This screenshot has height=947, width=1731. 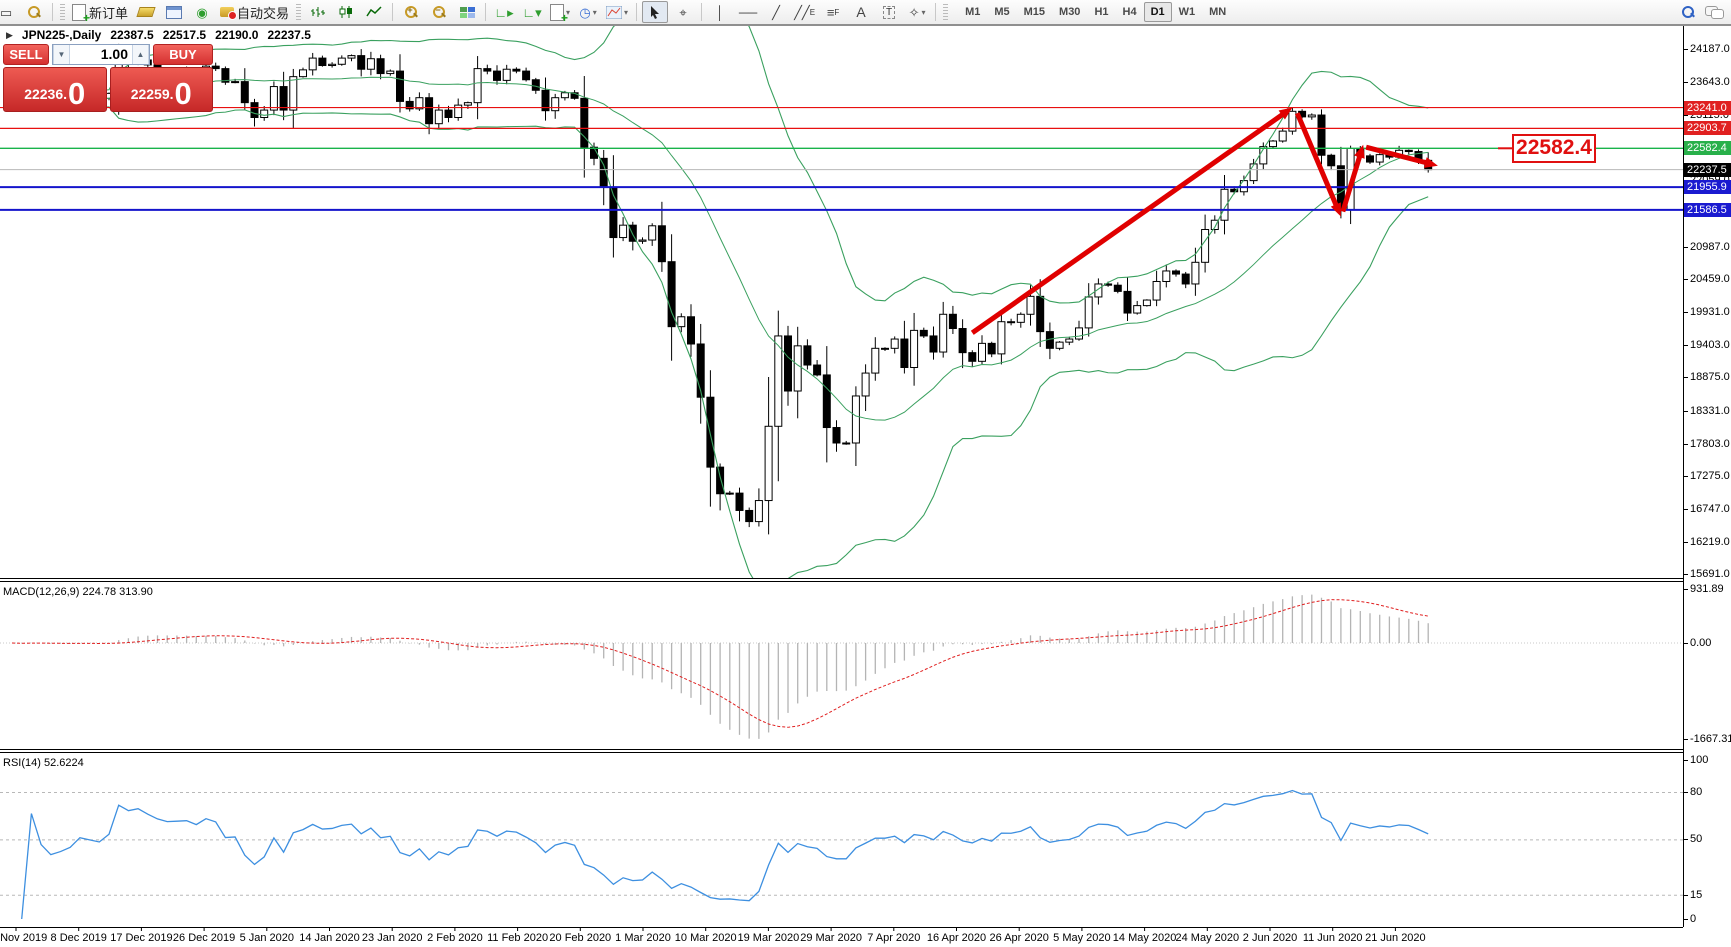 I want to click on search-icon, so click(x=1688, y=12).